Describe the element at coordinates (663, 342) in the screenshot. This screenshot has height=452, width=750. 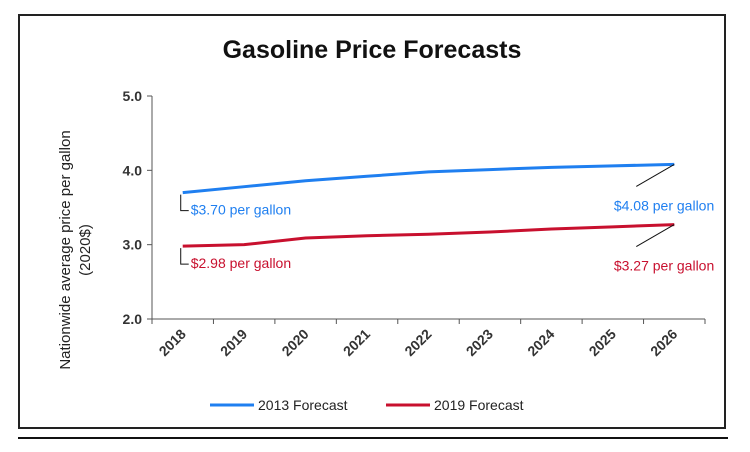
I see `x-tick-label: 2026` at that location.